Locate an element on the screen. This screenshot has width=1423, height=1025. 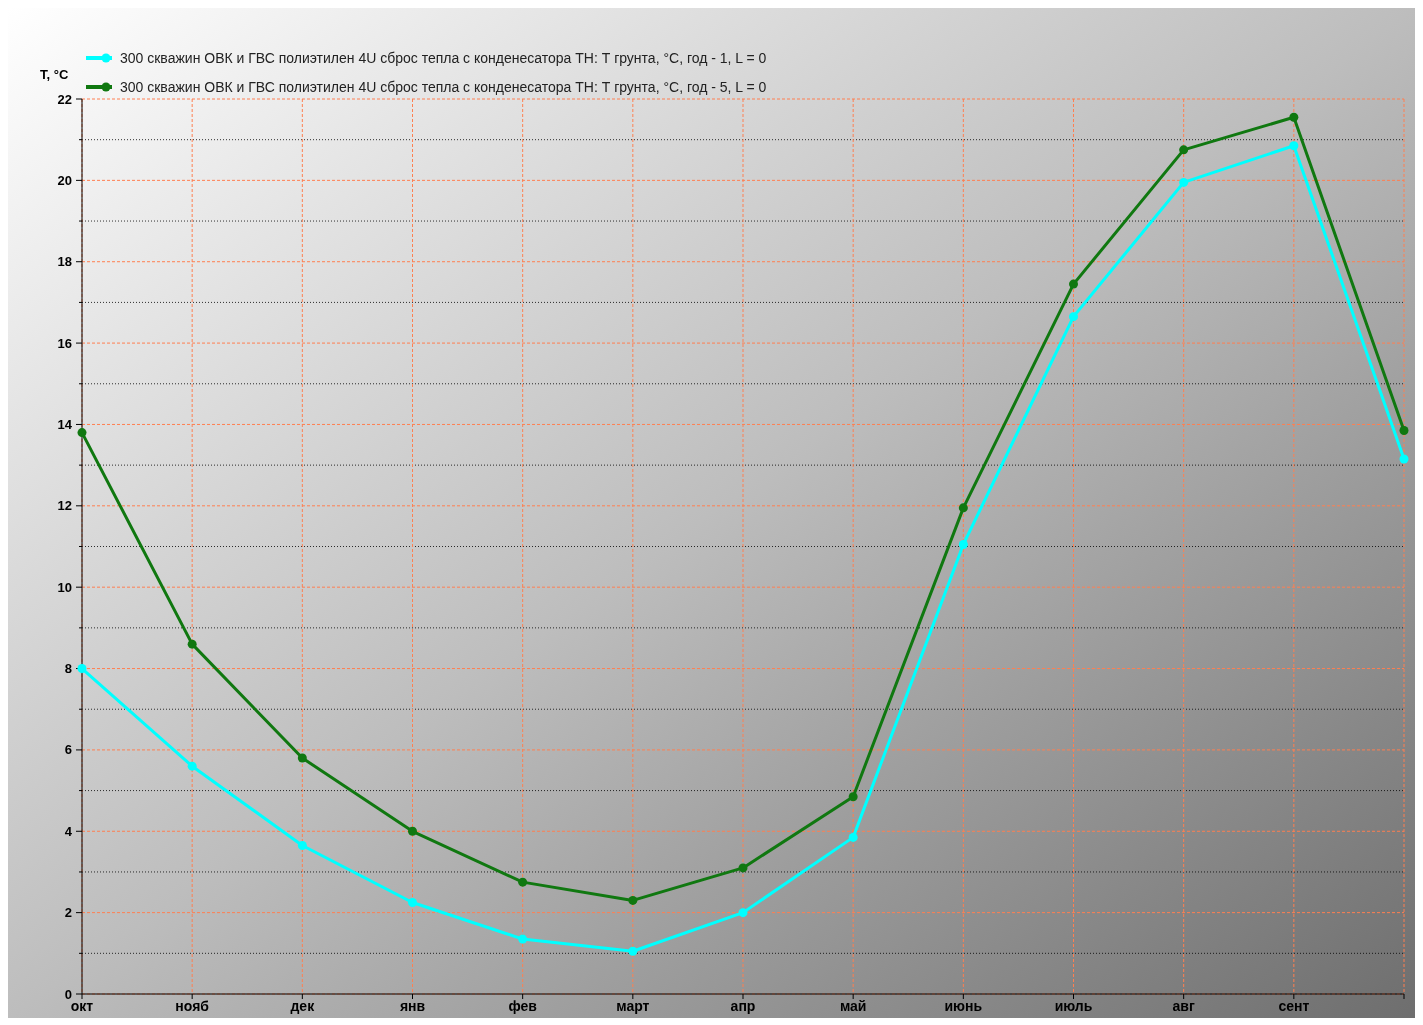
y-tick-label: 14 is located at coordinates (65, 424).